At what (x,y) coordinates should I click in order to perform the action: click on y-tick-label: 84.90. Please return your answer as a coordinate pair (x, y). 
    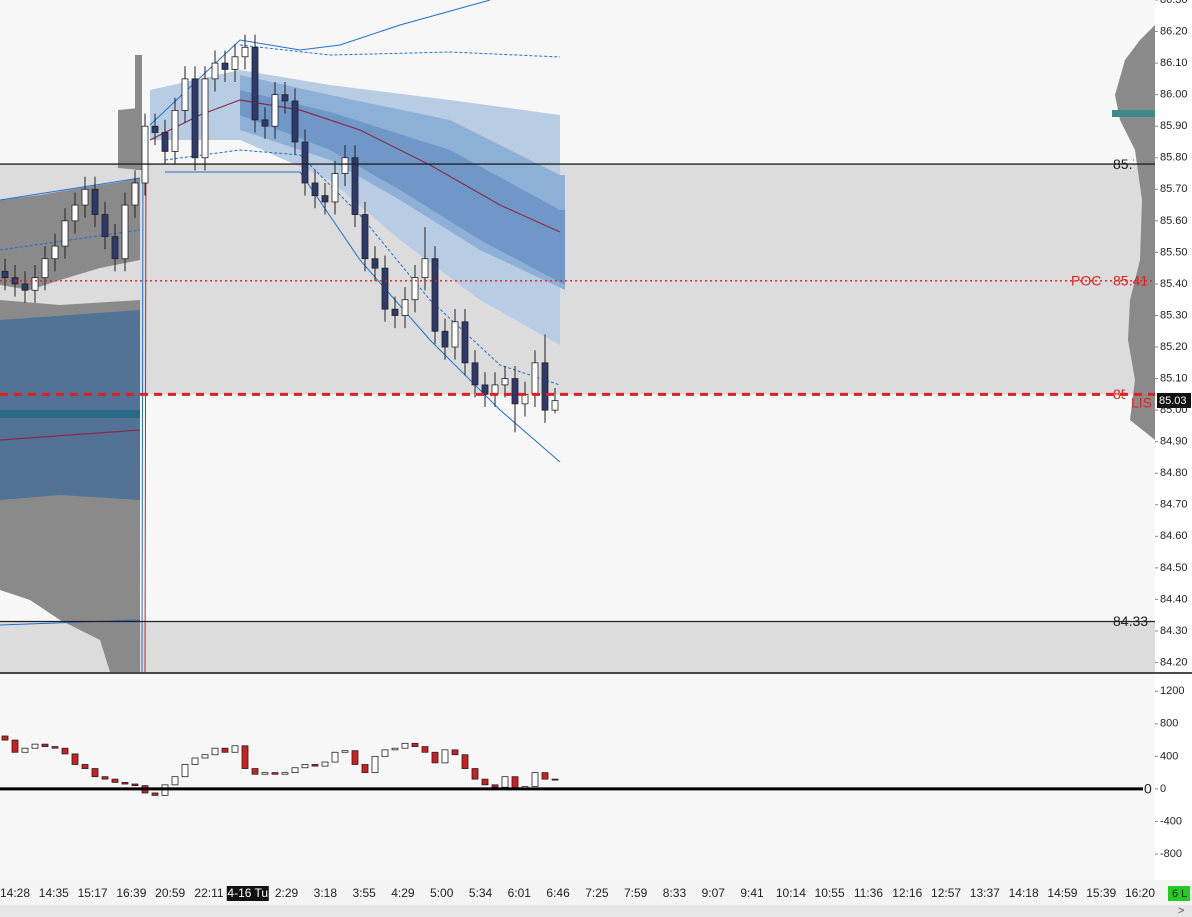
    Looking at the image, I should click on (1174, 442).